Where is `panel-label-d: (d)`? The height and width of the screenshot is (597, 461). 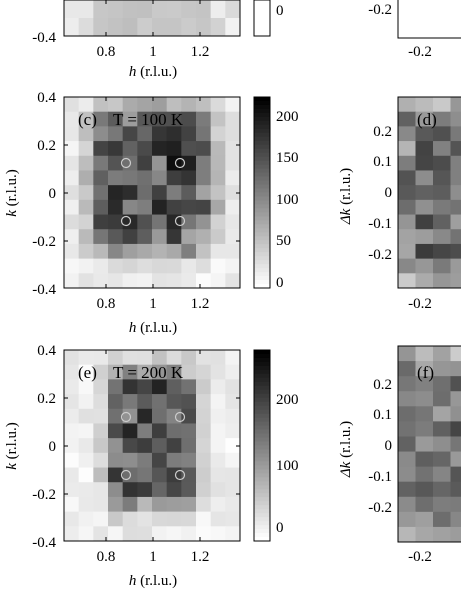 panel-label-d: (d) is located at coordinates (427, 119).